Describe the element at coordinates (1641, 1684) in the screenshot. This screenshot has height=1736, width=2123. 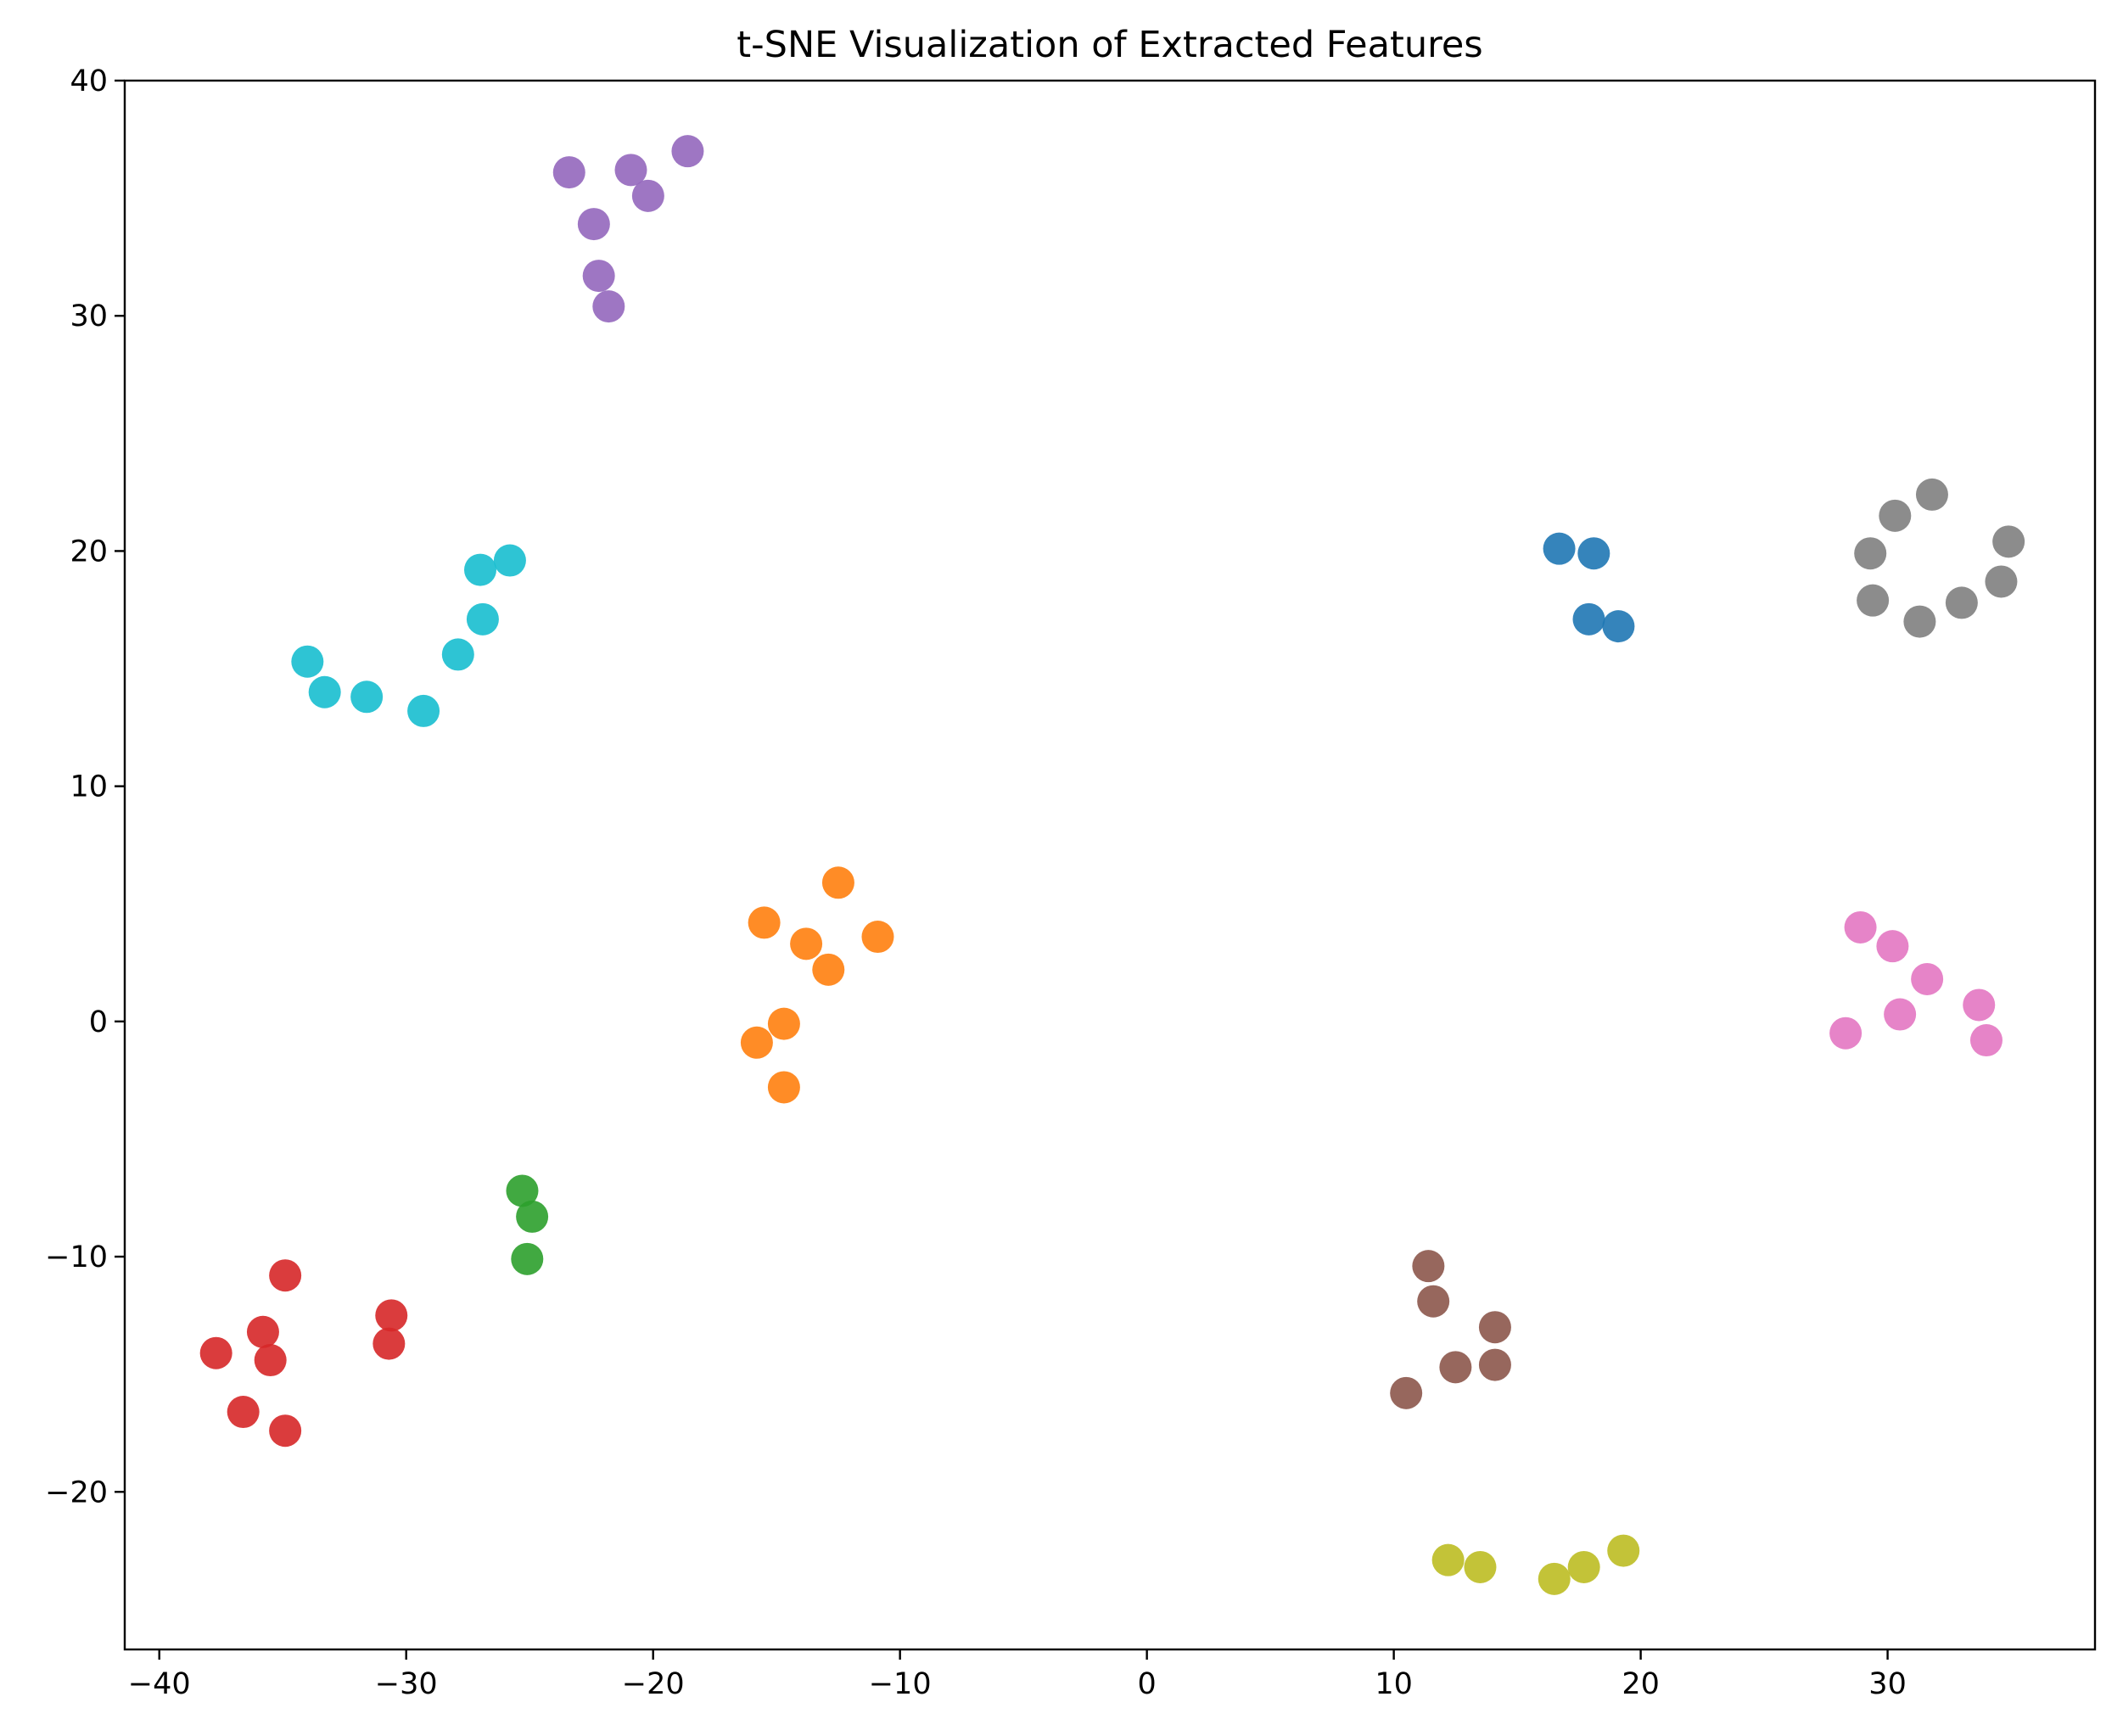
I see `x-tick-label: 20` at that location.